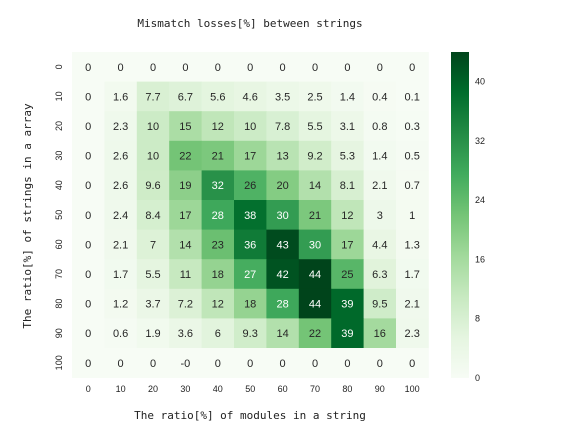 Image resolution: width=576 pixels, height=432 pixels. I want to click on cell-value-label: 43, so click(282, 245).